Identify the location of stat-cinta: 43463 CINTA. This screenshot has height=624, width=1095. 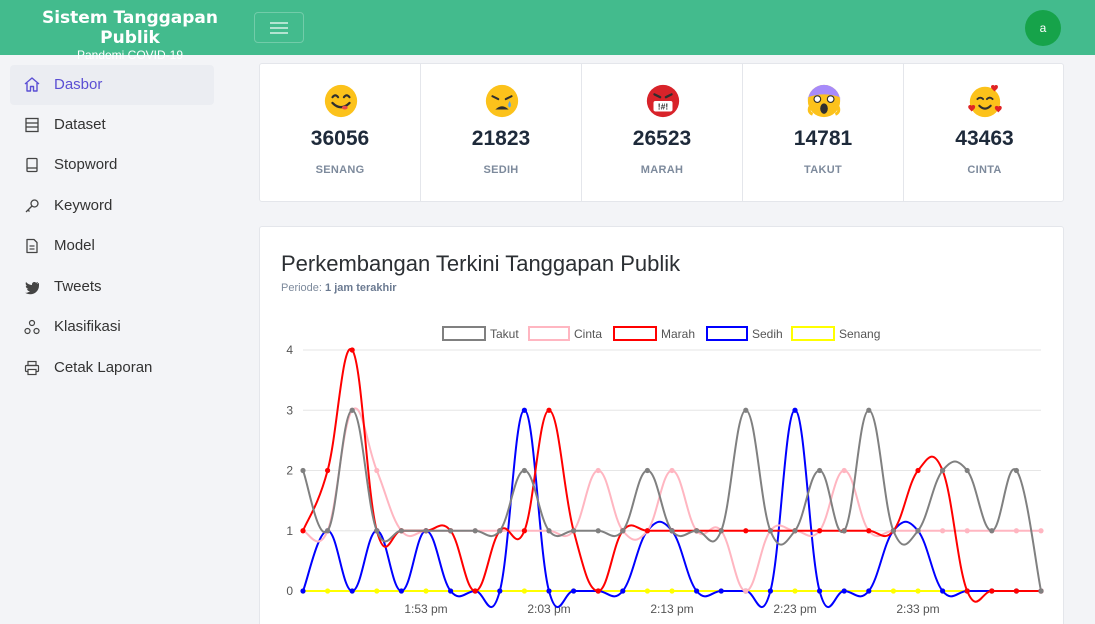
(984, 132).